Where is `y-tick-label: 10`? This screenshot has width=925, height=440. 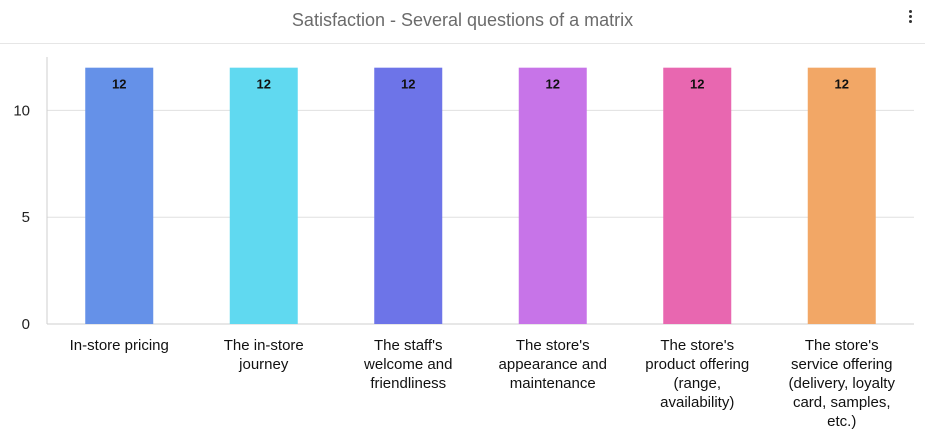
y-tick-label: 10 is located at coordinates (21, 110).